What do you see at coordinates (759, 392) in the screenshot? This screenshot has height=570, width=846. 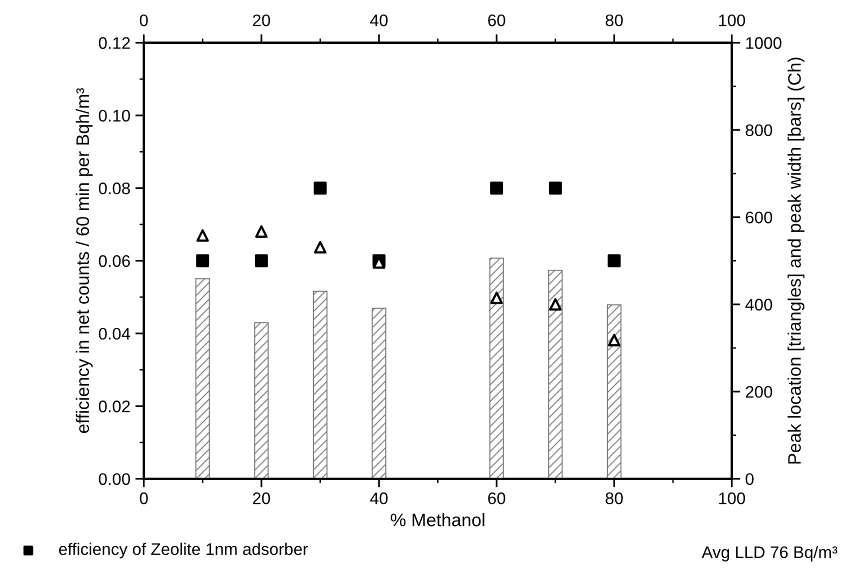 I see `y2-tick-label: 200` at bounding box center [759, 392].